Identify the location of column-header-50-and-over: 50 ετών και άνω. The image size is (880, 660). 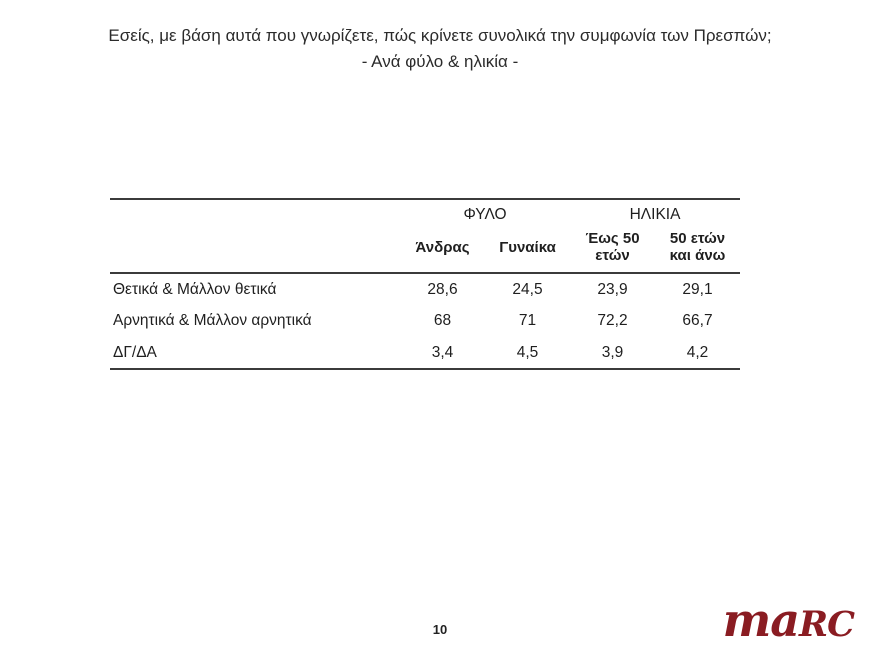
(698, 251).